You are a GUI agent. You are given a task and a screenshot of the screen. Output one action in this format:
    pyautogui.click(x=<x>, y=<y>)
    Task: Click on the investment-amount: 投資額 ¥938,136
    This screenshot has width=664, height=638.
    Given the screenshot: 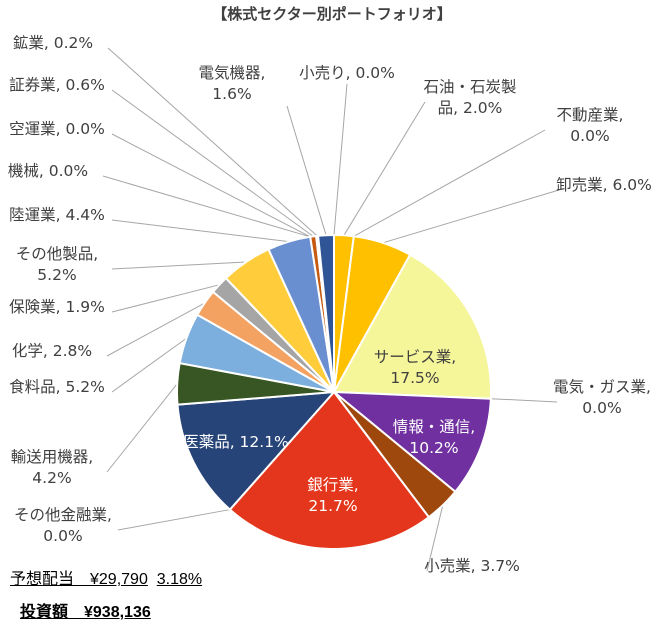 What is the action you would take?
    pyautogui.click(x=85, y=612)
    